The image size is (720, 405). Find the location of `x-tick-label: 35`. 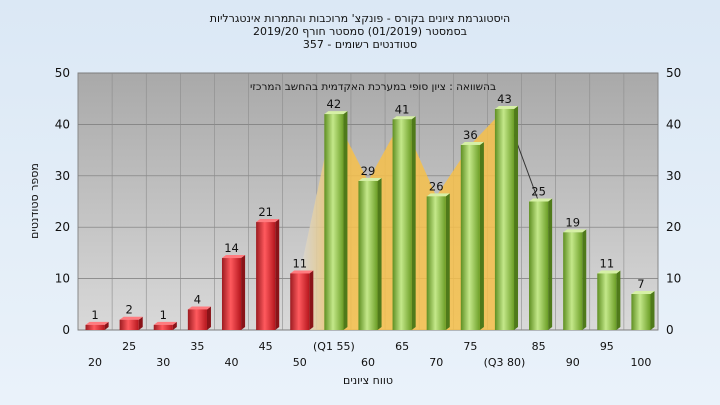

x-tick-label: 35 is located at coordinates (197, 346).